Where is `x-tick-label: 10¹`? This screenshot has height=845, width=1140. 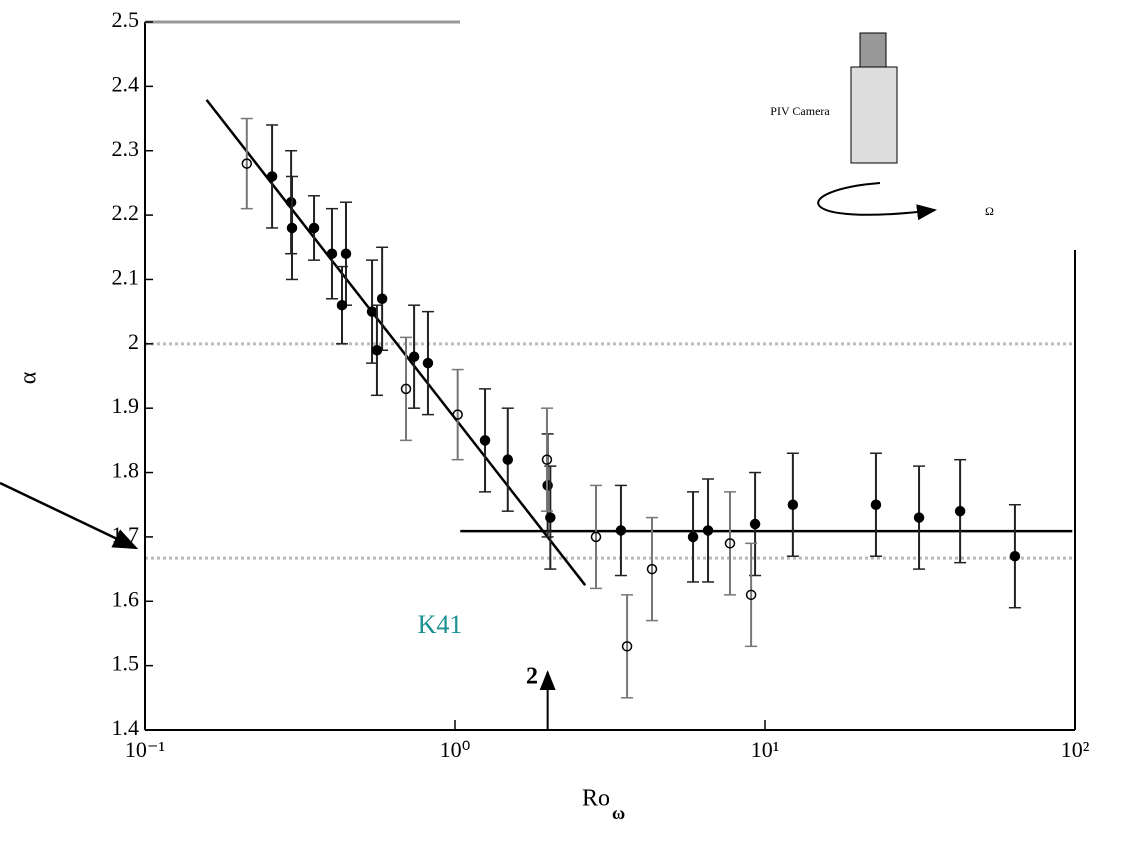 x-tick-label: 10¹ is located at coordinates (765, 749).